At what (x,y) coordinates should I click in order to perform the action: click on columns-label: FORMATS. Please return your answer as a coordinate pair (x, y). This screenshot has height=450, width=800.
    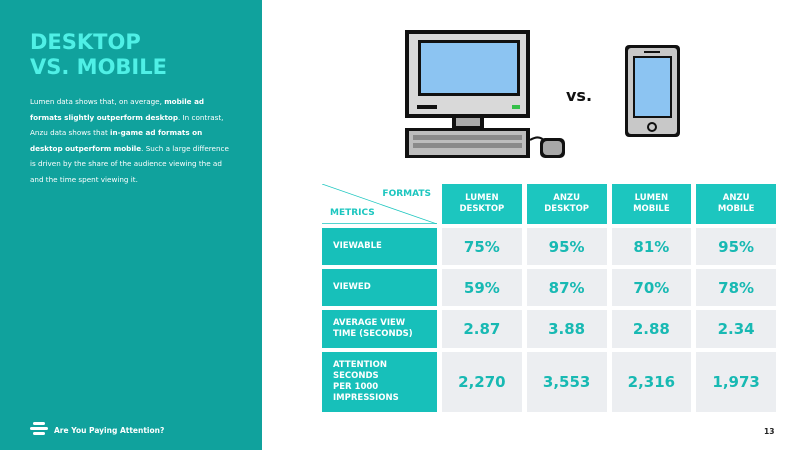
    Looking at the image, I should click on (406, 194).